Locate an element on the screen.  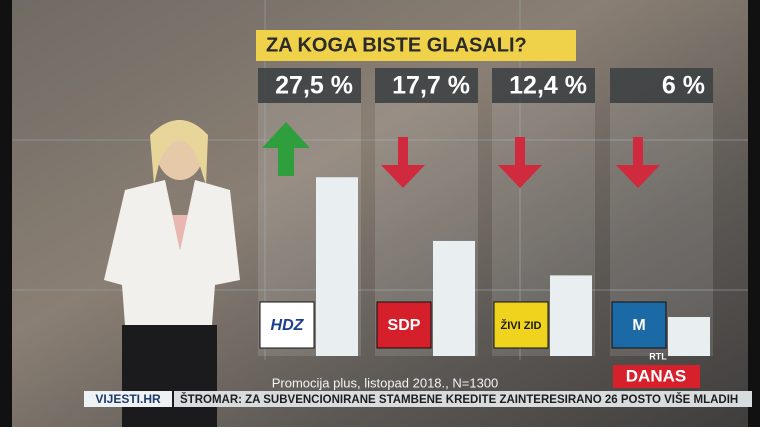
right-edge is located at coordinates (754, 213).